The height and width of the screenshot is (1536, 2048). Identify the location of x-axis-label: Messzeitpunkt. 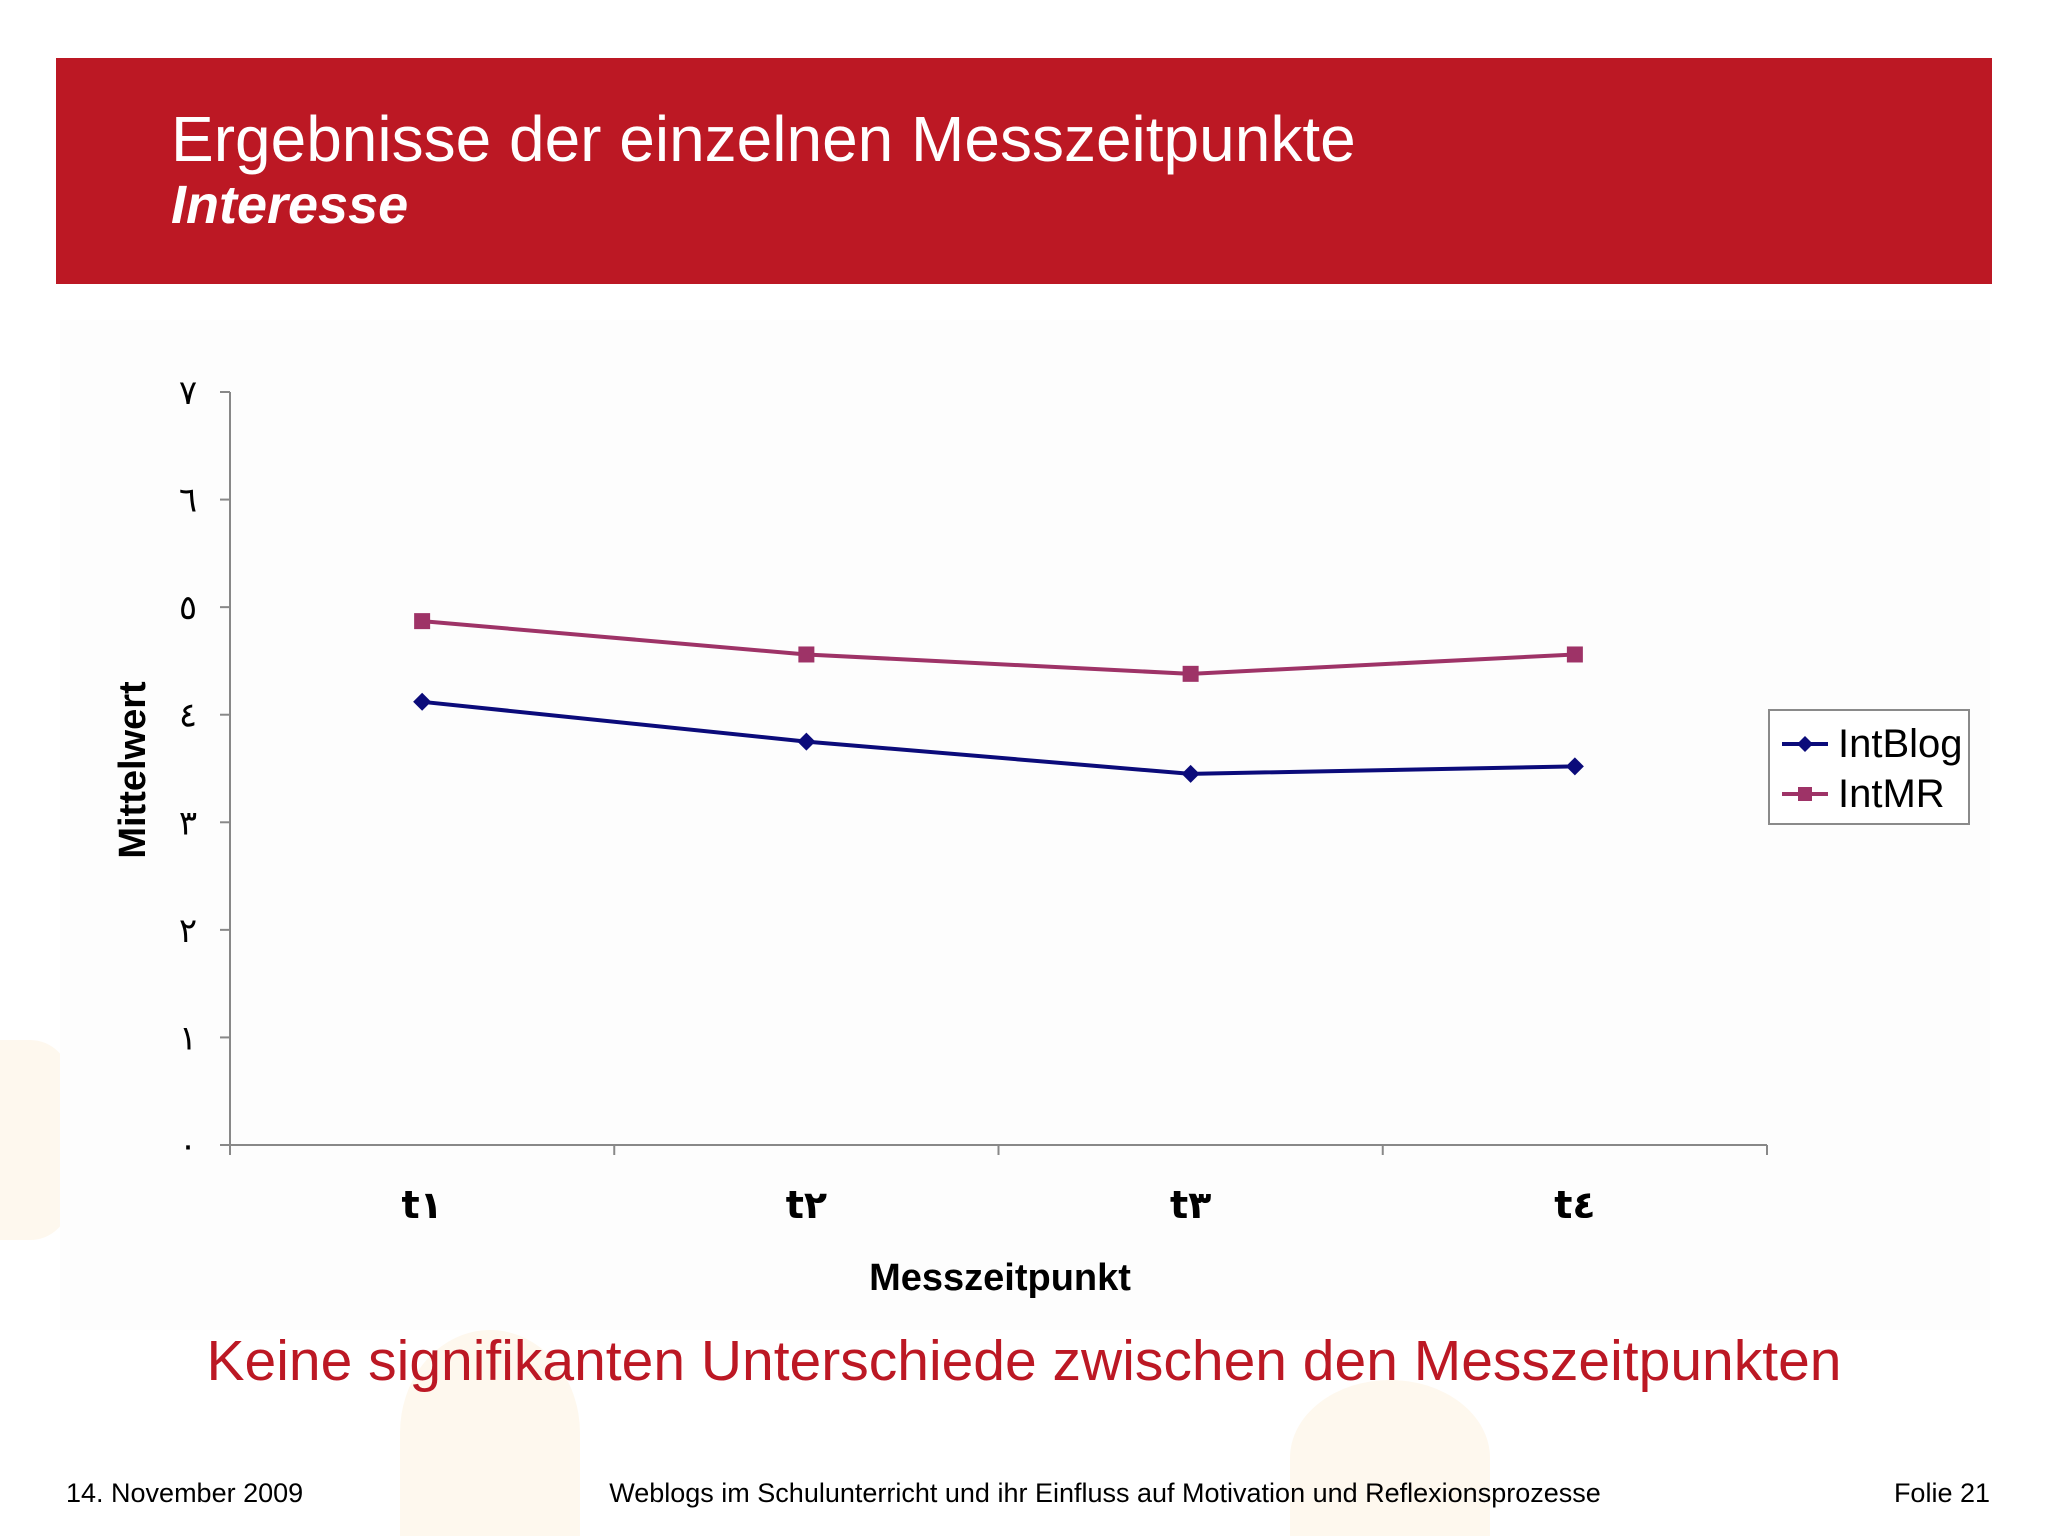
(1000, 1278).